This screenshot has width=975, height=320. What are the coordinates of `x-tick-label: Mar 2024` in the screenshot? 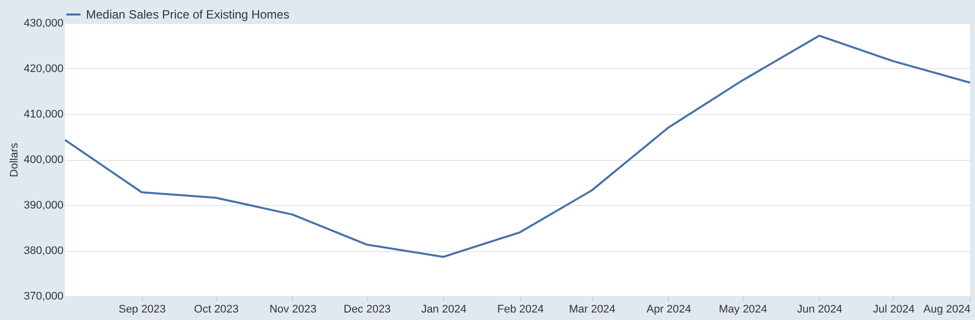 It's located at (592, 310).